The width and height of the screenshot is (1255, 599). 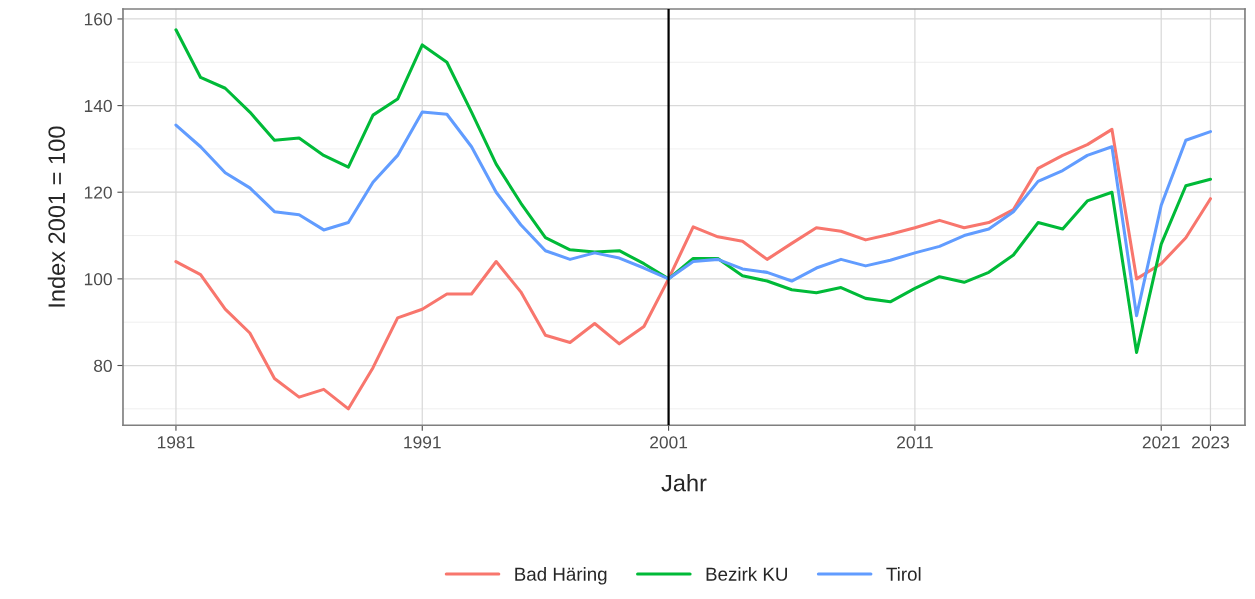 What do you see at coordinates (903, 574) in the screenshot?
I see `legend-label: Tirol` at bounding box center [903, 574].